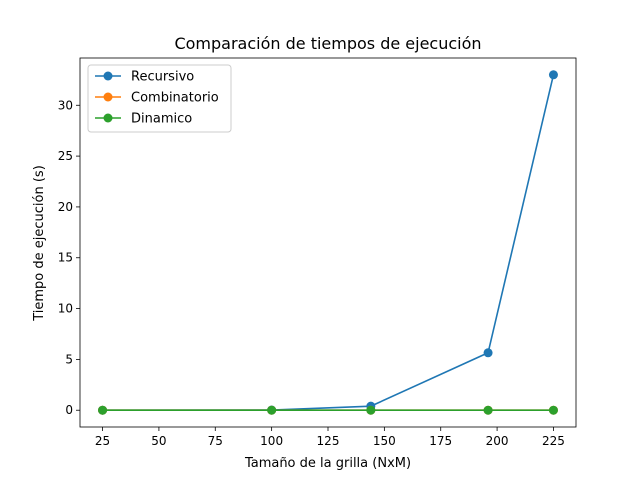 This screenshot has width=640, height=480. Describe the element at coordinates (65, 105) in the screenshot. I see `y-tick-label: 30` at that location.